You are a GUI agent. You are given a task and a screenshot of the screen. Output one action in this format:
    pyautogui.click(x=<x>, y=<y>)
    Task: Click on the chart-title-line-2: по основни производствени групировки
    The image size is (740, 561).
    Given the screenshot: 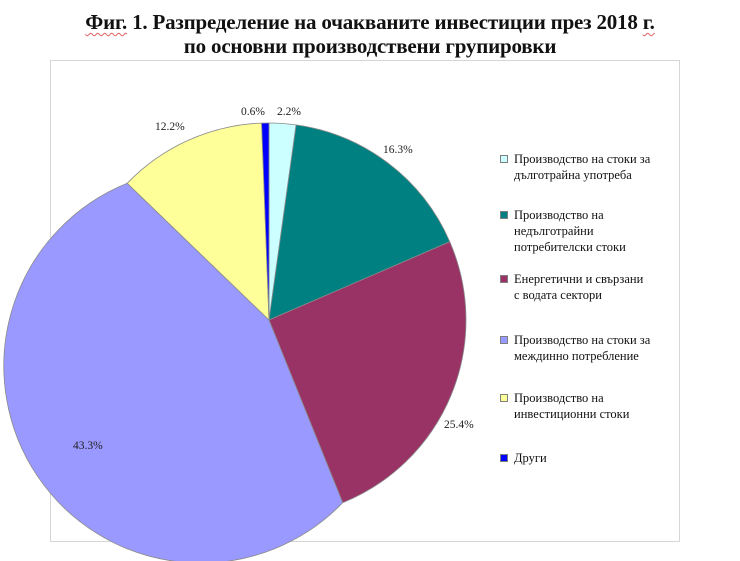 What is the action you would take?
    pyautogui.click(x=370, y=46)
    